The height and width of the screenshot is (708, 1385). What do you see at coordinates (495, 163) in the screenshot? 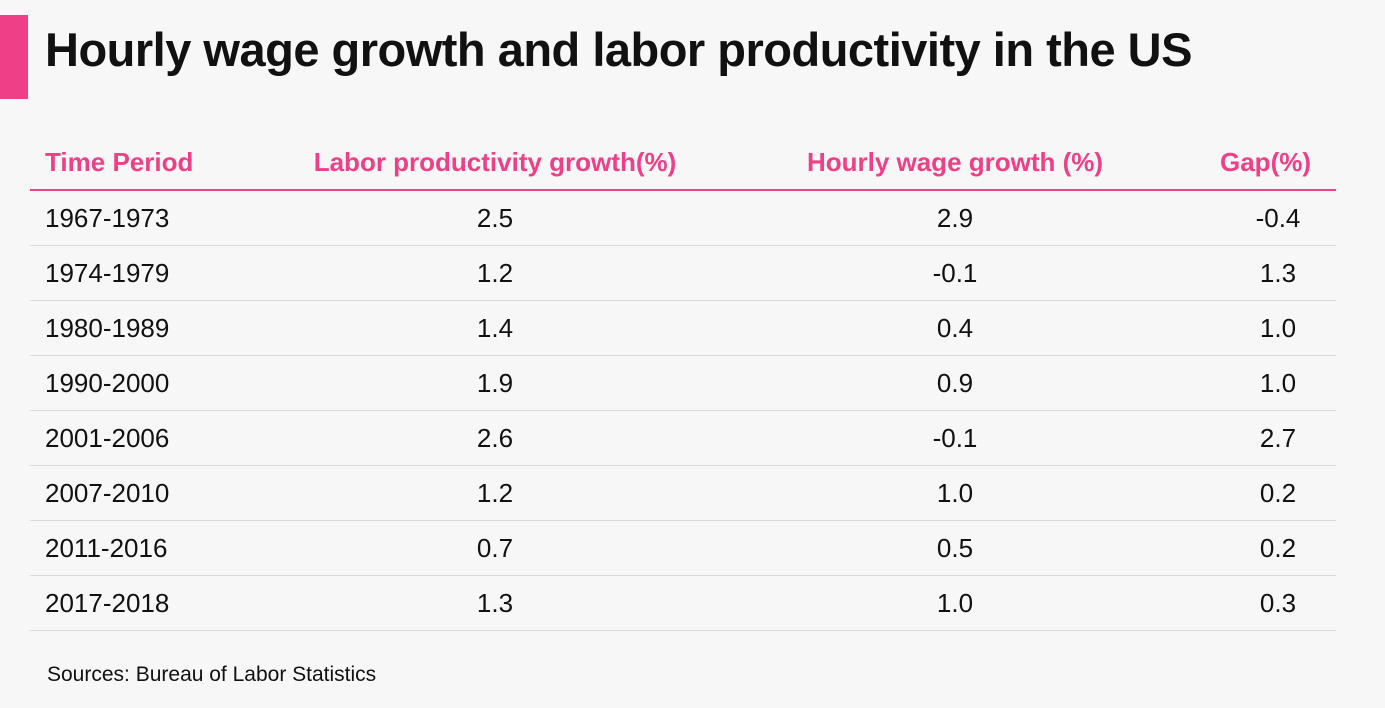
I see `column-header-labor-productivity: Labor productivity growth(%)` at bounding box center [495, 163].